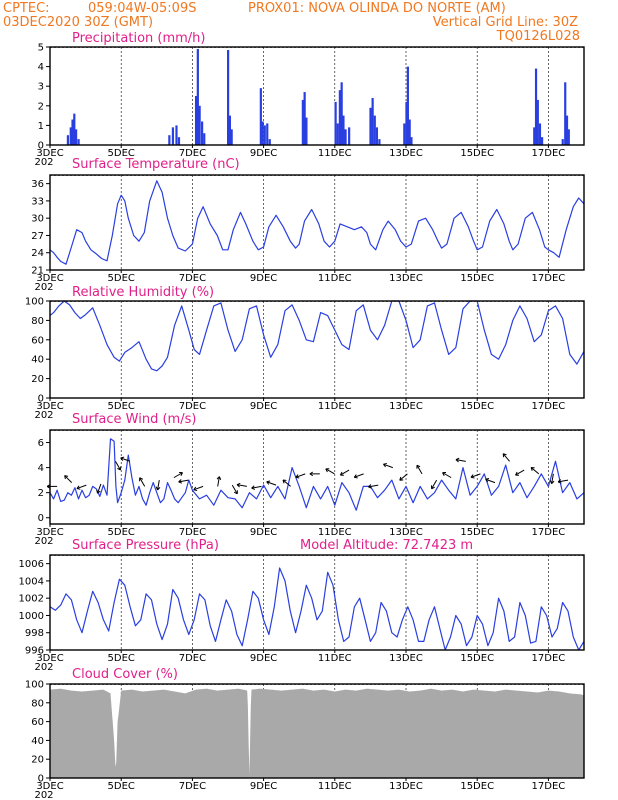 The image size is (618, 800). Describe the element at coordinates (121, 532) in the screenshot. I see `wind-xtick-label: 5DEC` at that location.